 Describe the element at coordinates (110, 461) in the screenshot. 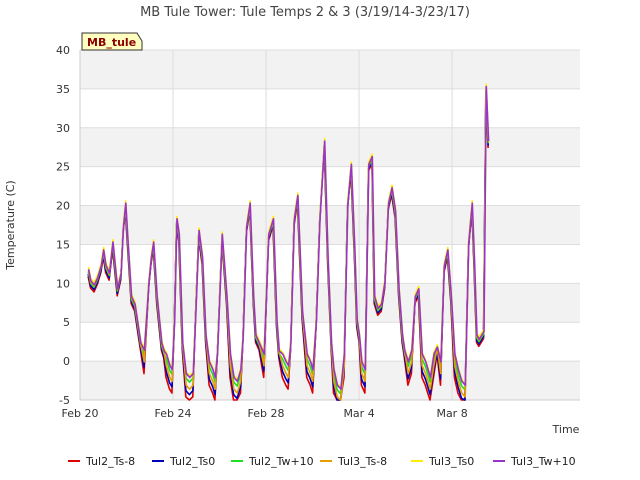

I see `legend-label: Tul2_Ts-8` at that location.